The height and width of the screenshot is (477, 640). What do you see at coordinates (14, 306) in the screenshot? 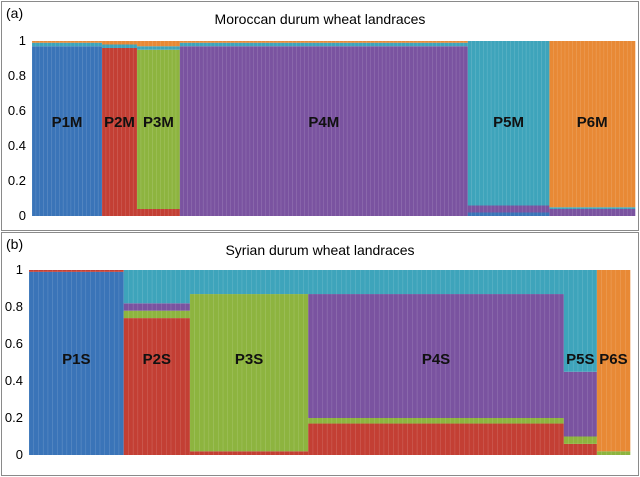
I see `y-tick-label: 0.8` at bounding box center [14, 306].